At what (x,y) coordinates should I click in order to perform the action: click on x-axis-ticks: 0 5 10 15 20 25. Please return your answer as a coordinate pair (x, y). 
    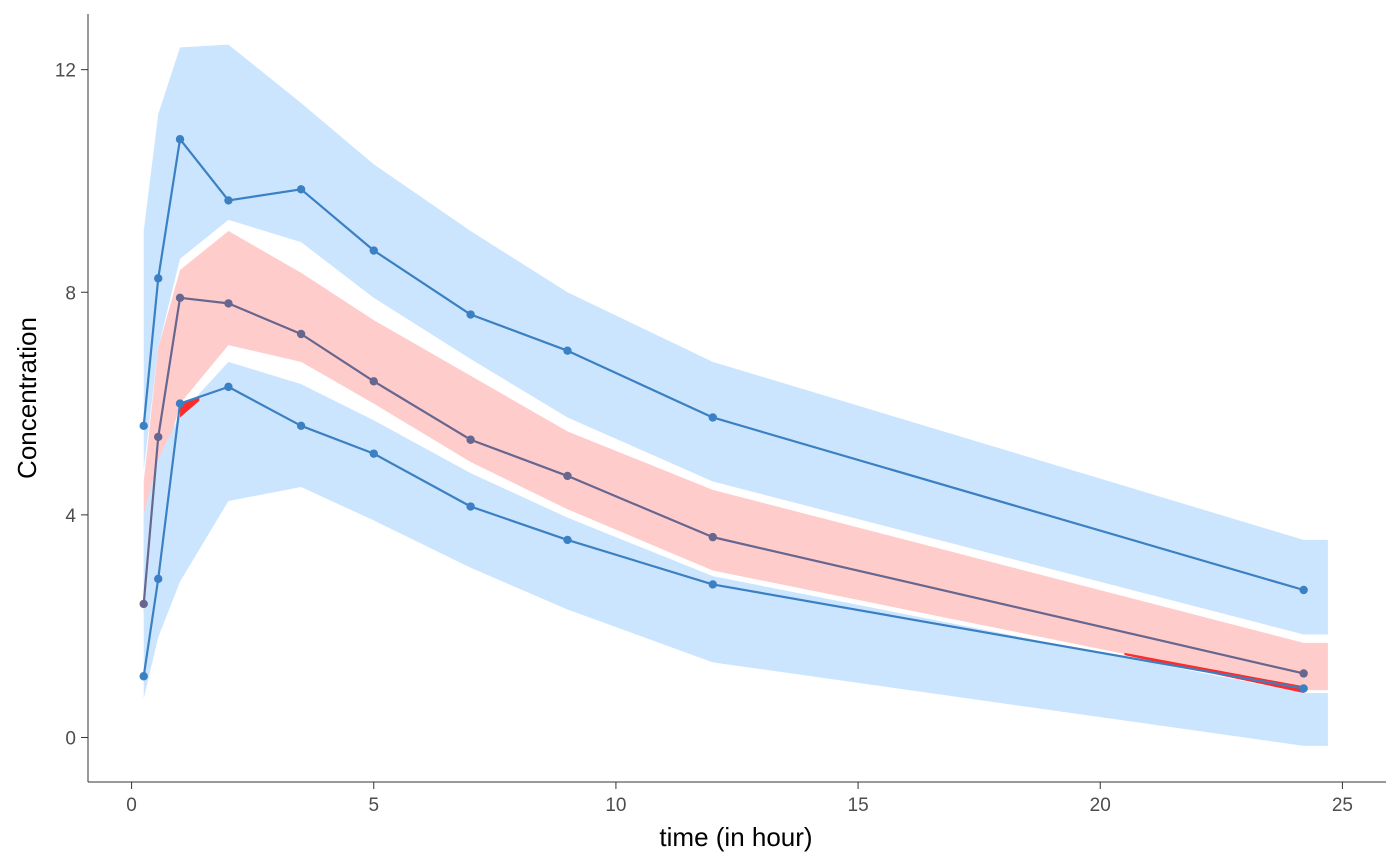
    Looking at the image, I should click on (739, 799).